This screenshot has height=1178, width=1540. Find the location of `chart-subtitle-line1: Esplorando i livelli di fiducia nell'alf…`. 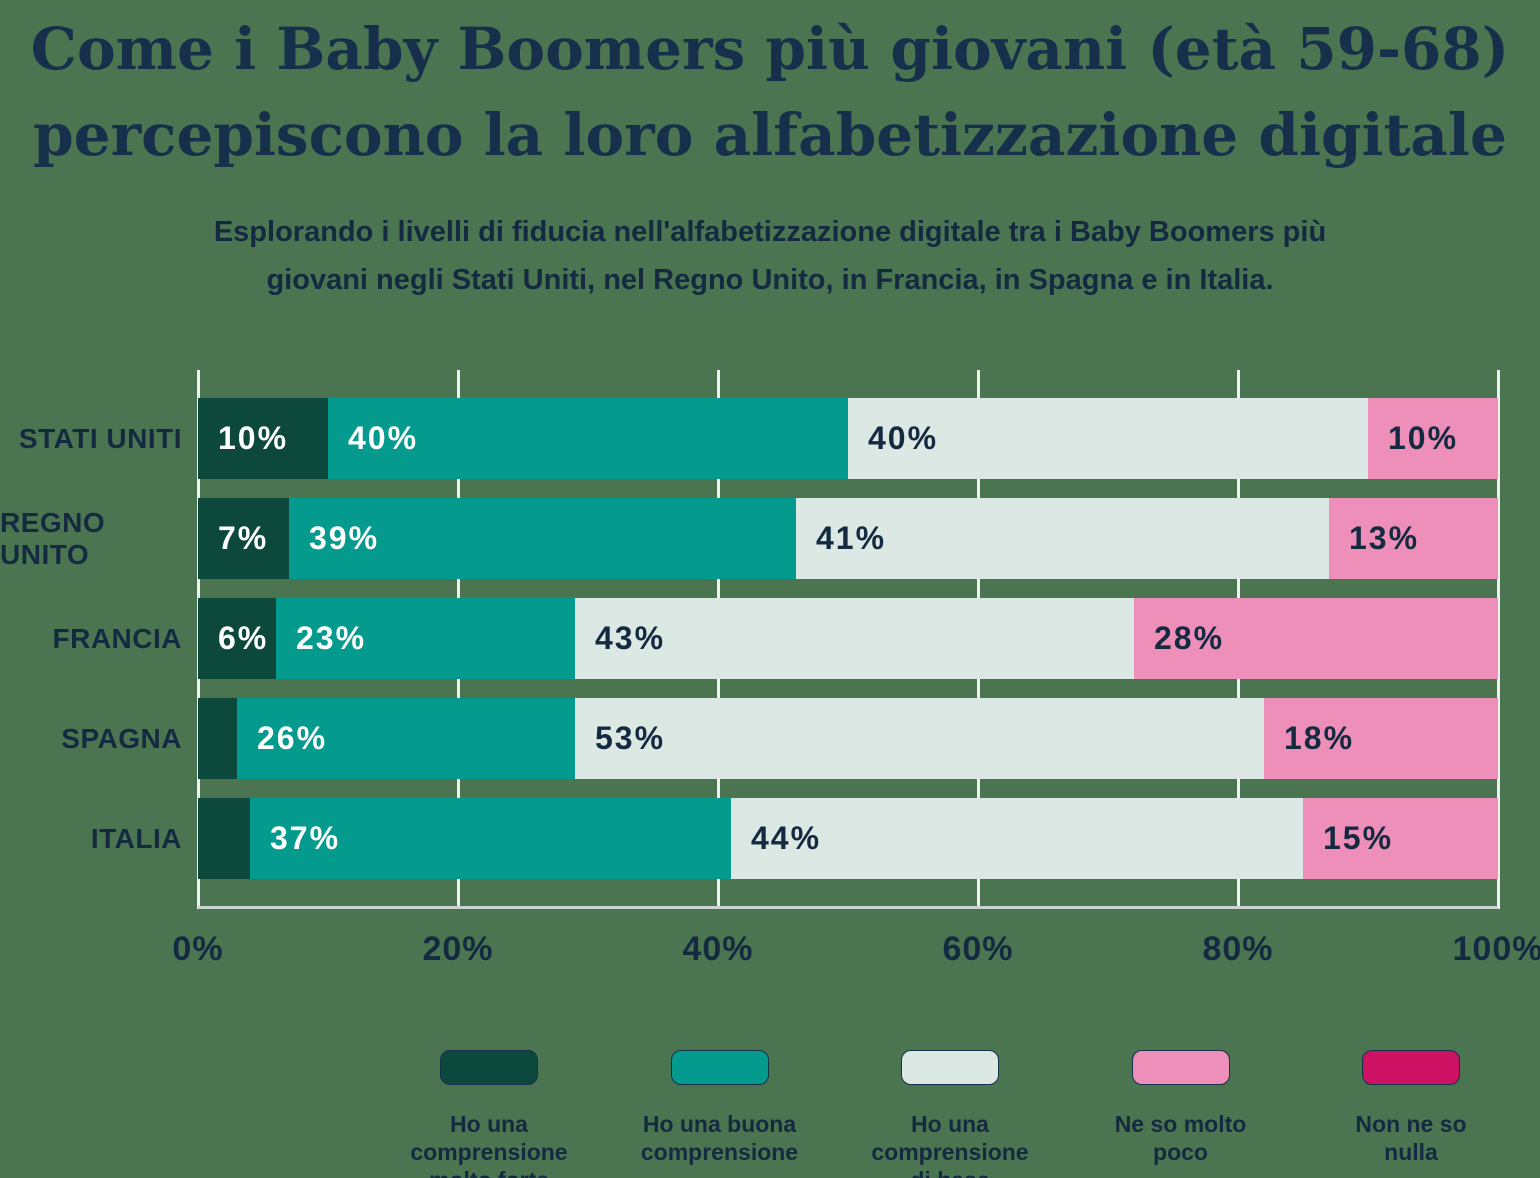

chart-subtitle-line1: Esplorando i livelli di fiducia nell'alf… is located at coordinates (770, 232).